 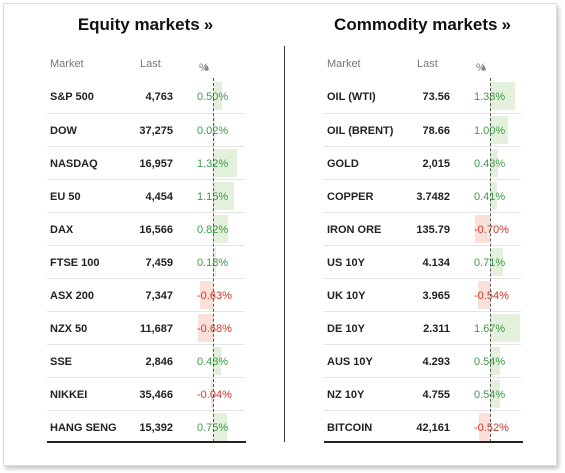 I want to click on table-row: NZ 10Y 4.755 0.54%, so click(x=422, y=393).